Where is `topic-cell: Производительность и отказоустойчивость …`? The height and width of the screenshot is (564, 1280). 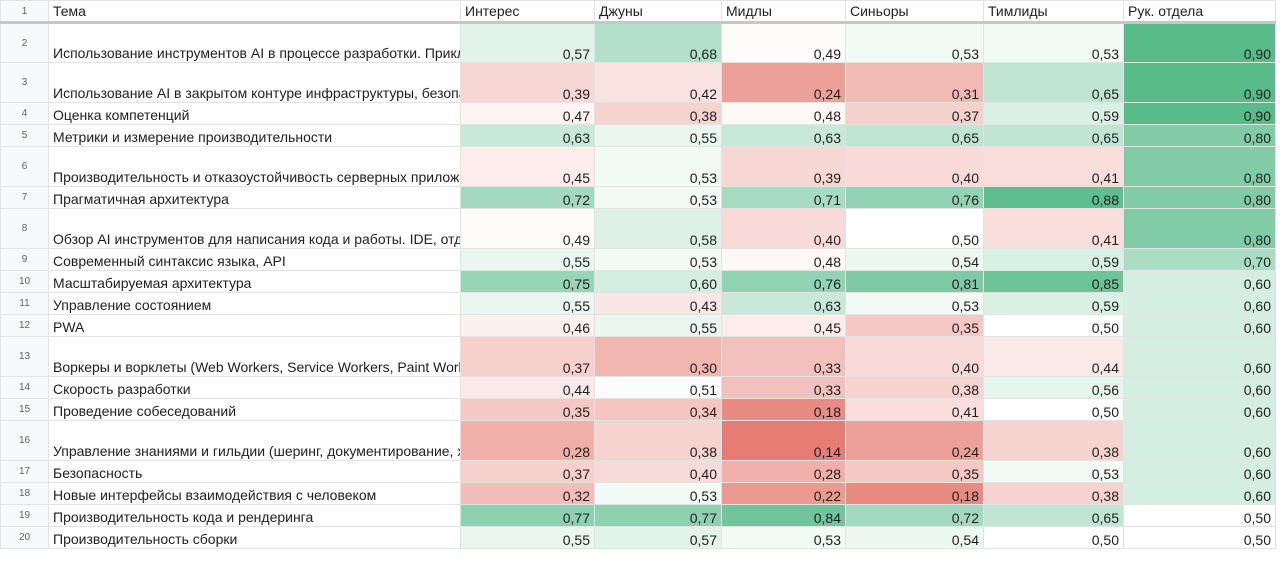 topic-cell: Производительность и отказоустойчивость … is located at coordinates (254, 166).